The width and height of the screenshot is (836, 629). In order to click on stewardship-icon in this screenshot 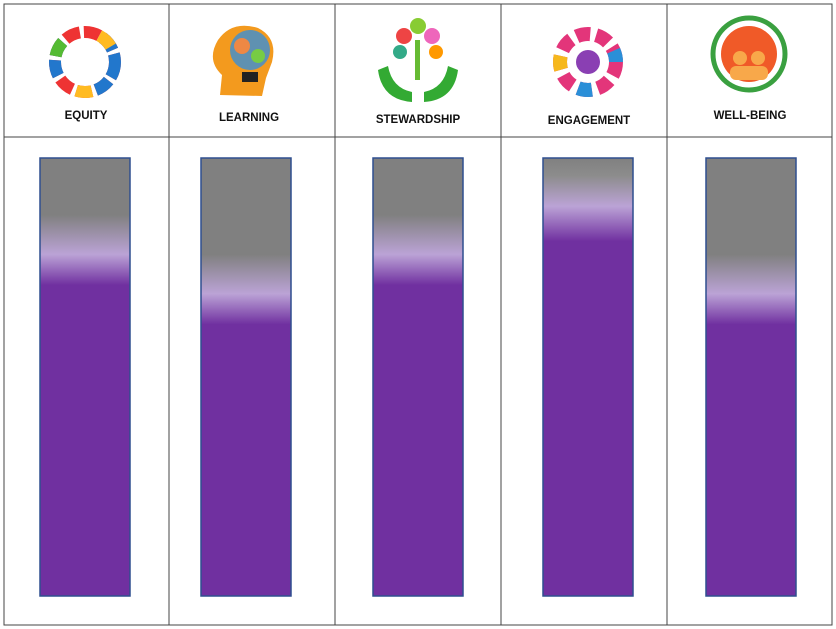, I will do `click(418, 60)`.